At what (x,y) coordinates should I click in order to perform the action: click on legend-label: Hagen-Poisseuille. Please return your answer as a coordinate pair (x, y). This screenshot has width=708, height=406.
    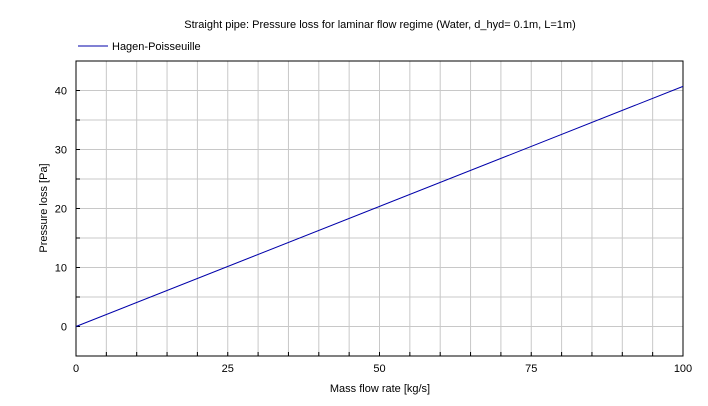
    Looking at the image, I should click on (156, 47).